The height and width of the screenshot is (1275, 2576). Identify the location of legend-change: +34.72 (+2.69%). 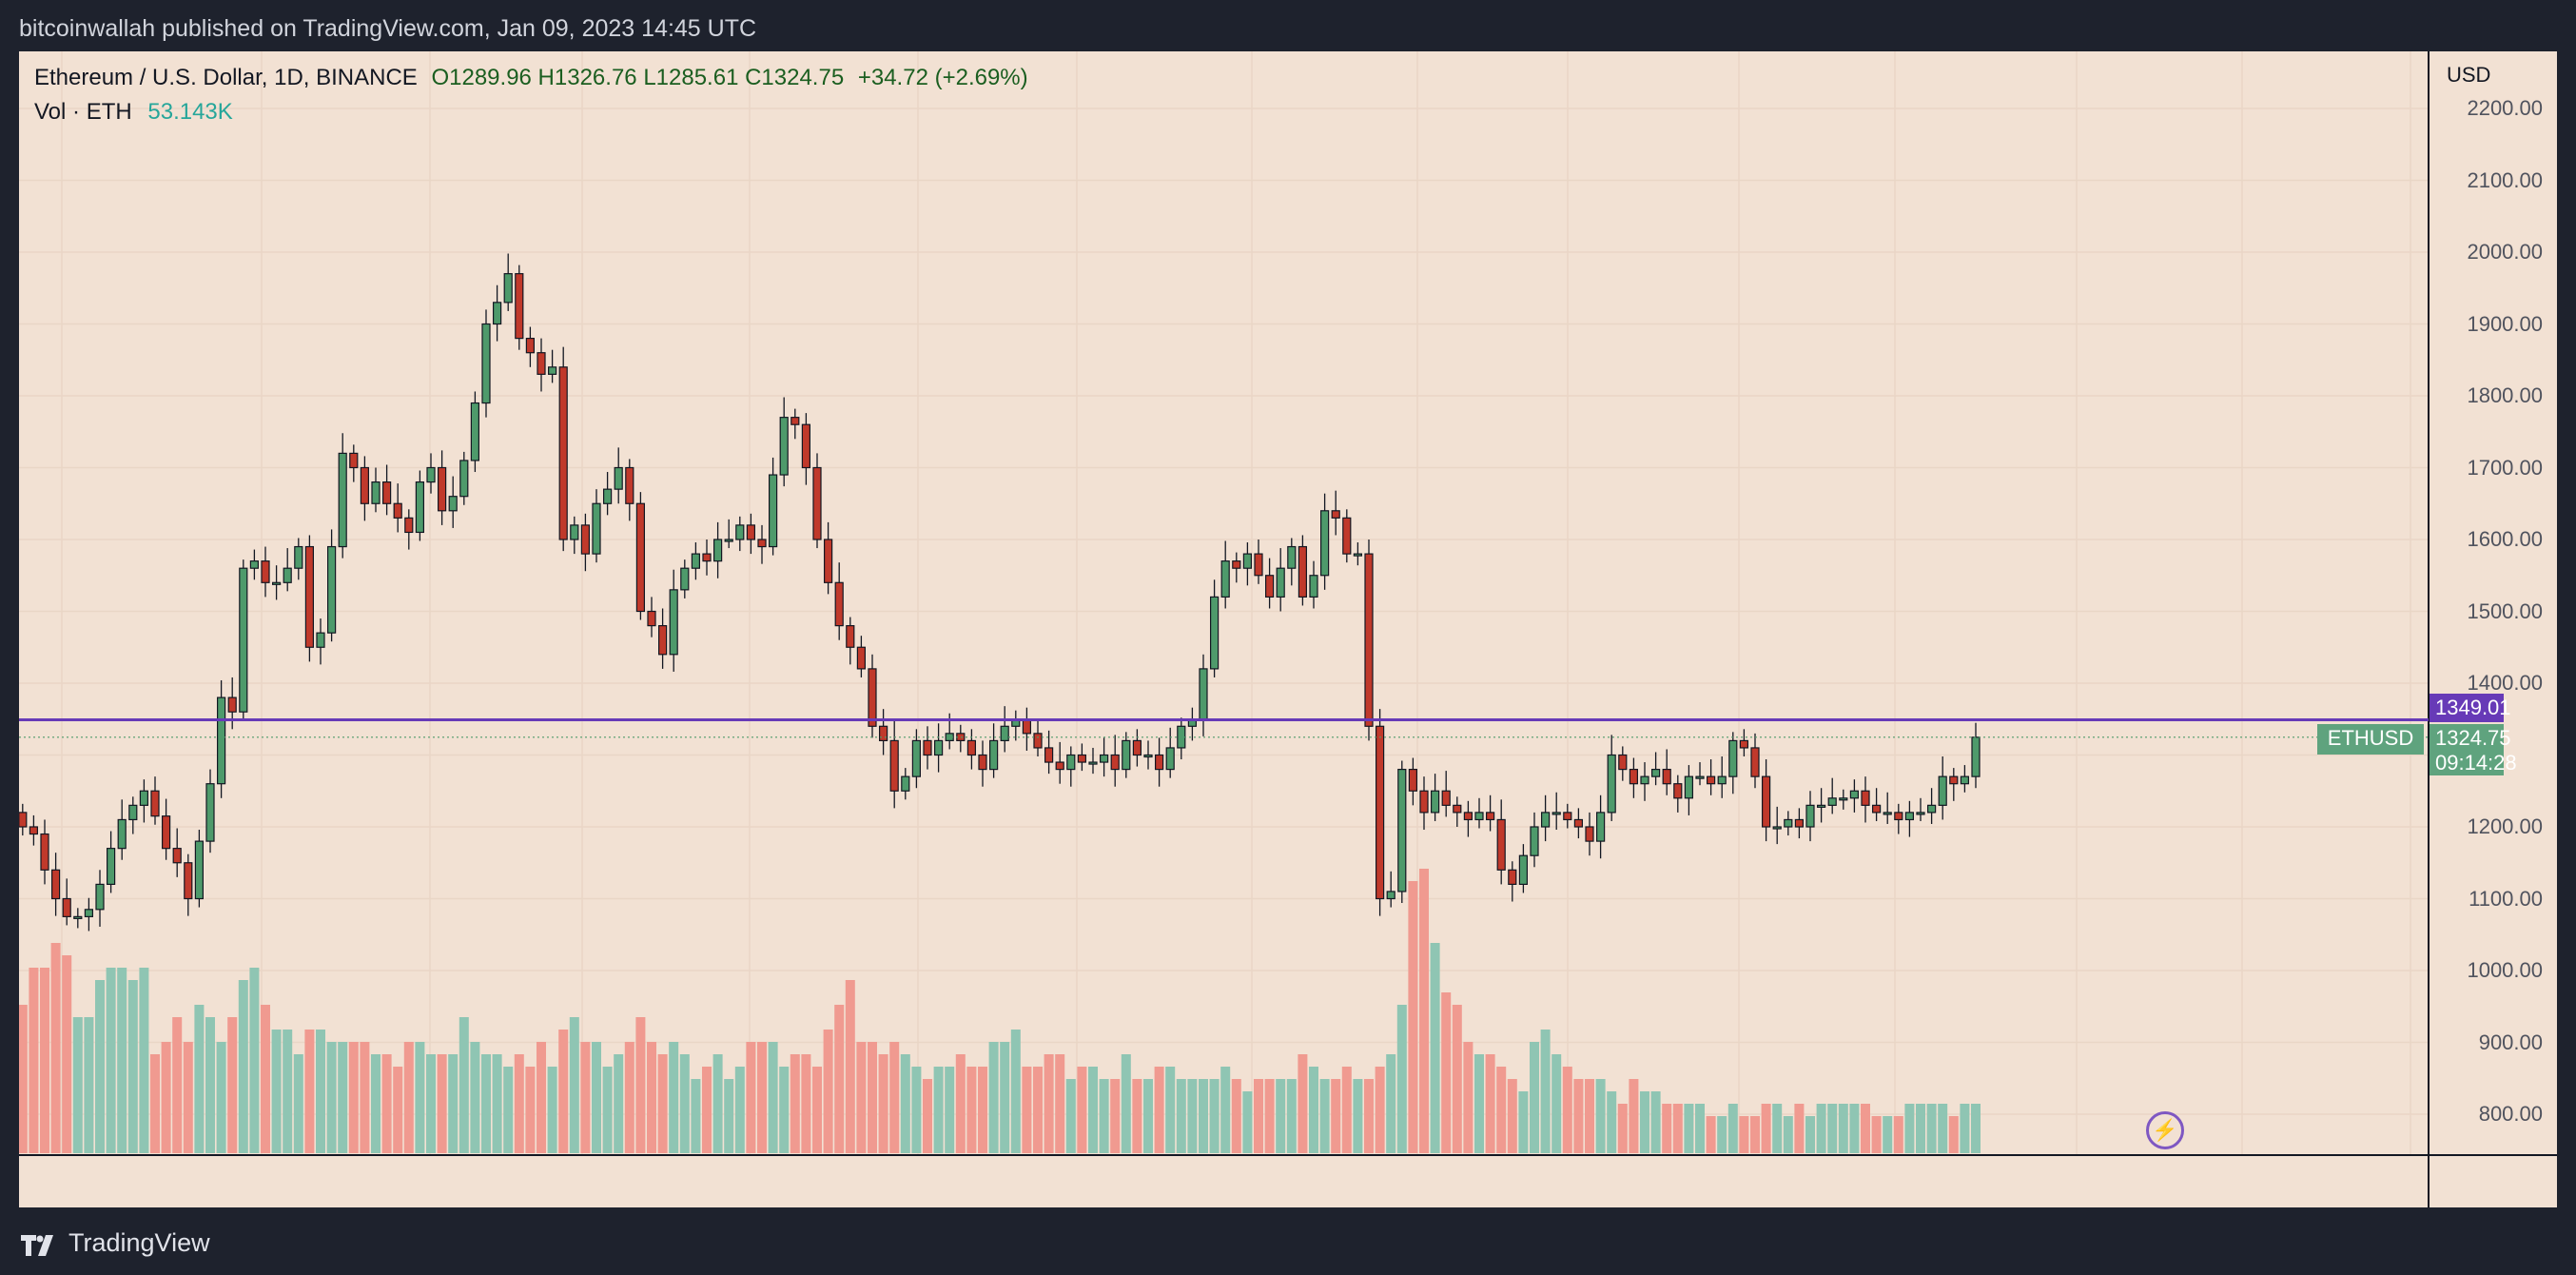
(942, 77).